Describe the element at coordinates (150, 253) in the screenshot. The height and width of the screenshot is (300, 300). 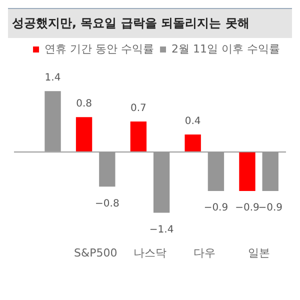
I see `x-tick-label: 나스닥` at that location.